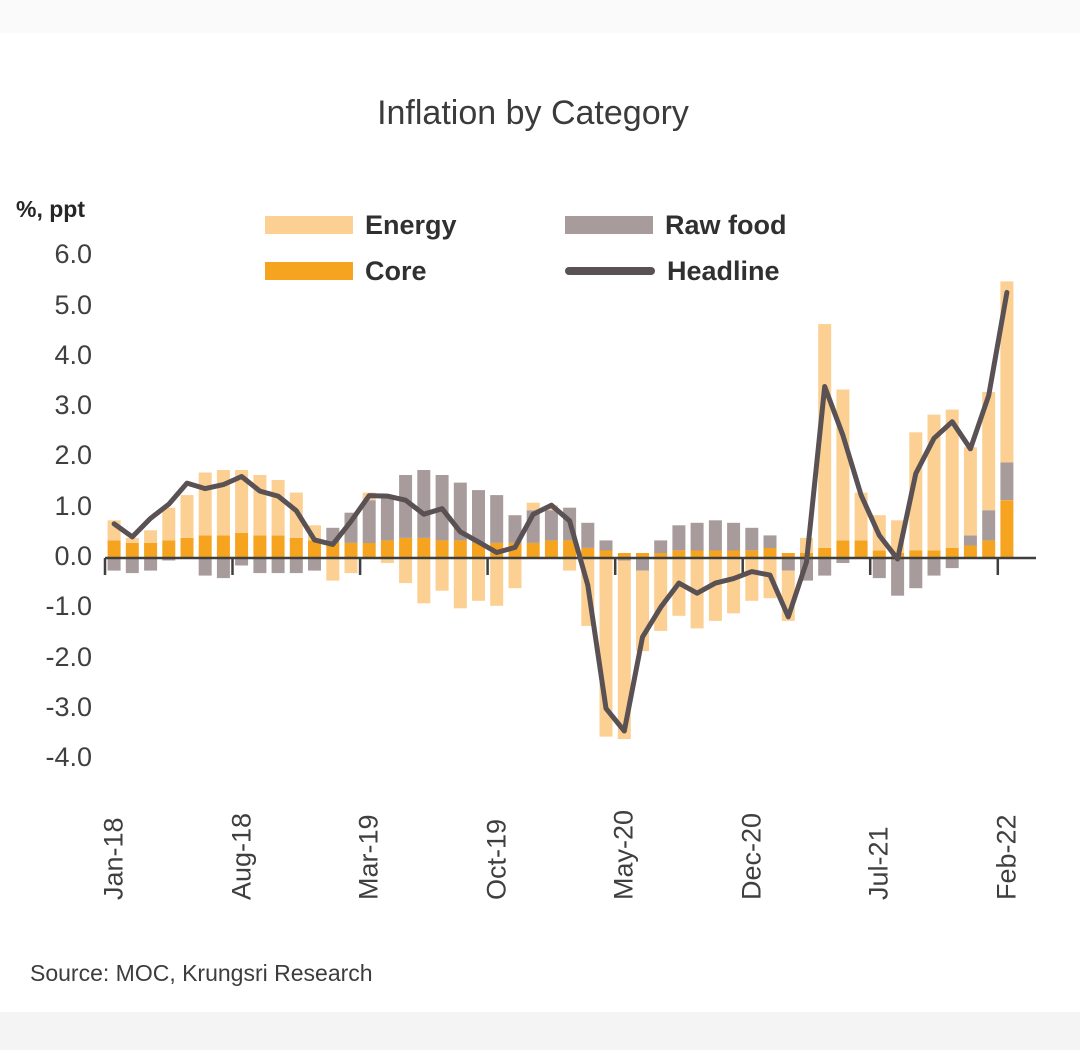 This screenshot has width=1080, height=1050. Describe the element at coordinates (68, 707) in the screenshot. I see `y-tick-label--3.0: -3.0` at that location.